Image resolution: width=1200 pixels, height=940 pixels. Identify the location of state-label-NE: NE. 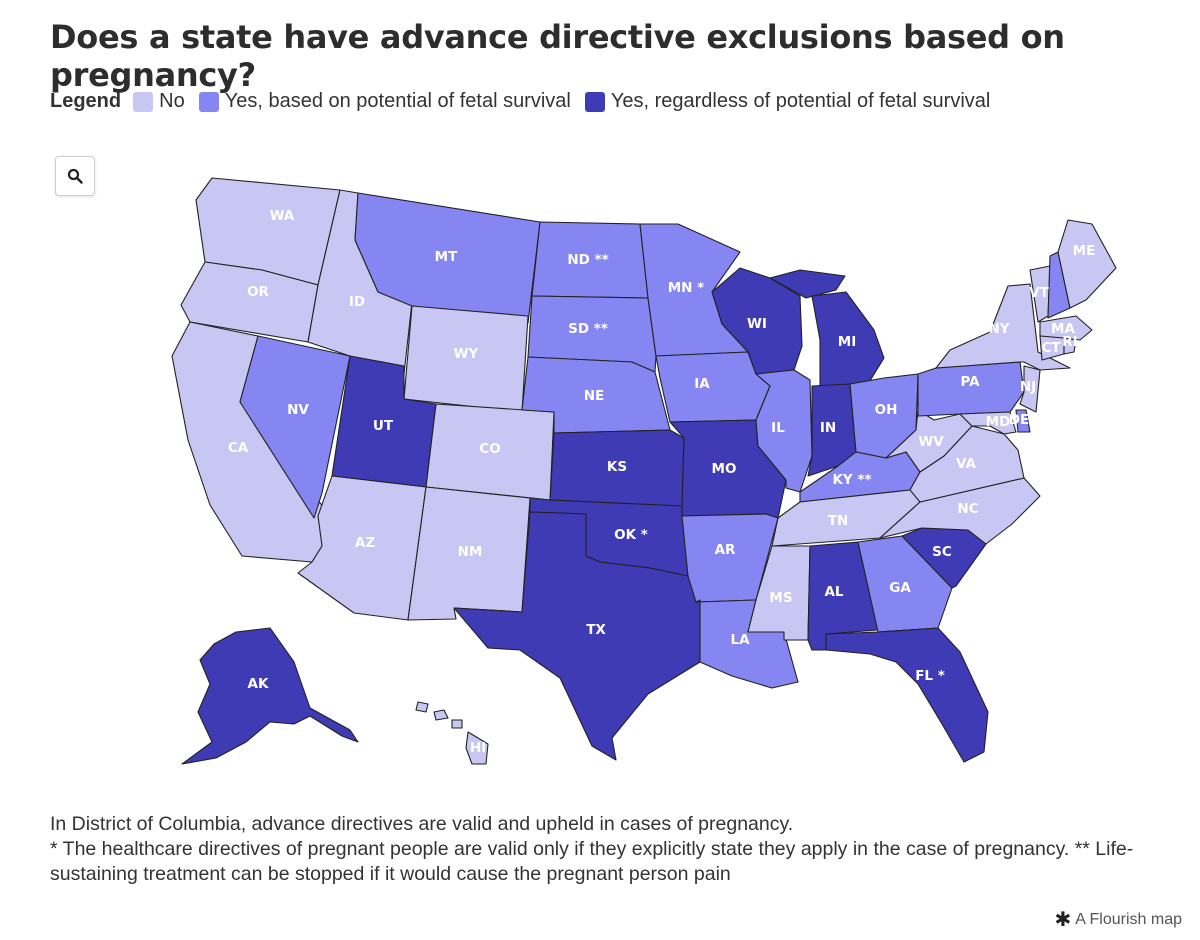
(594, 396).